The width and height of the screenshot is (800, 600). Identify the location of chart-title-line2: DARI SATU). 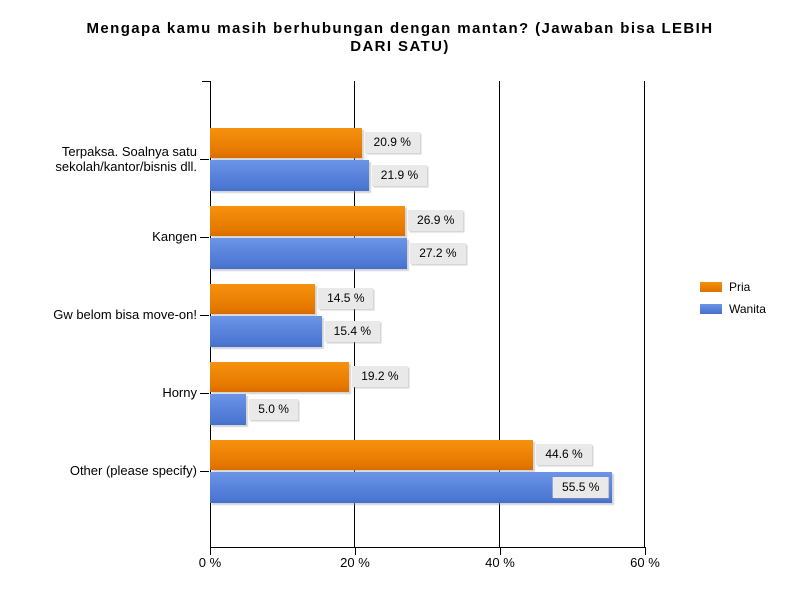
(400, 46).